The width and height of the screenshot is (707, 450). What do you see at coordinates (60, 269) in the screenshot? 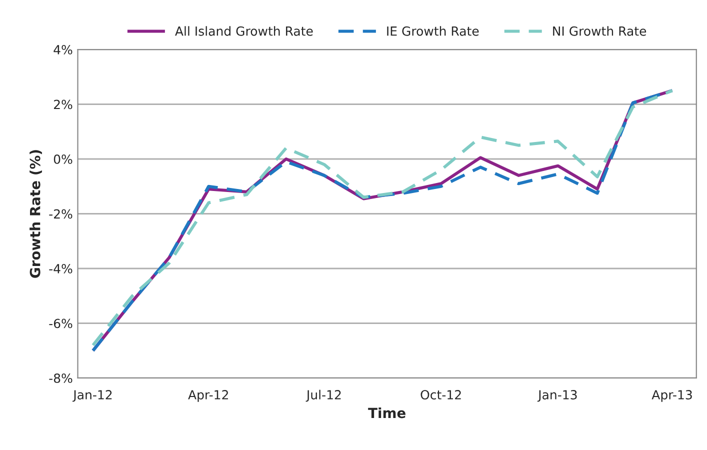
I see `y-tick-label: -4%` at bounding box center [60, 269].